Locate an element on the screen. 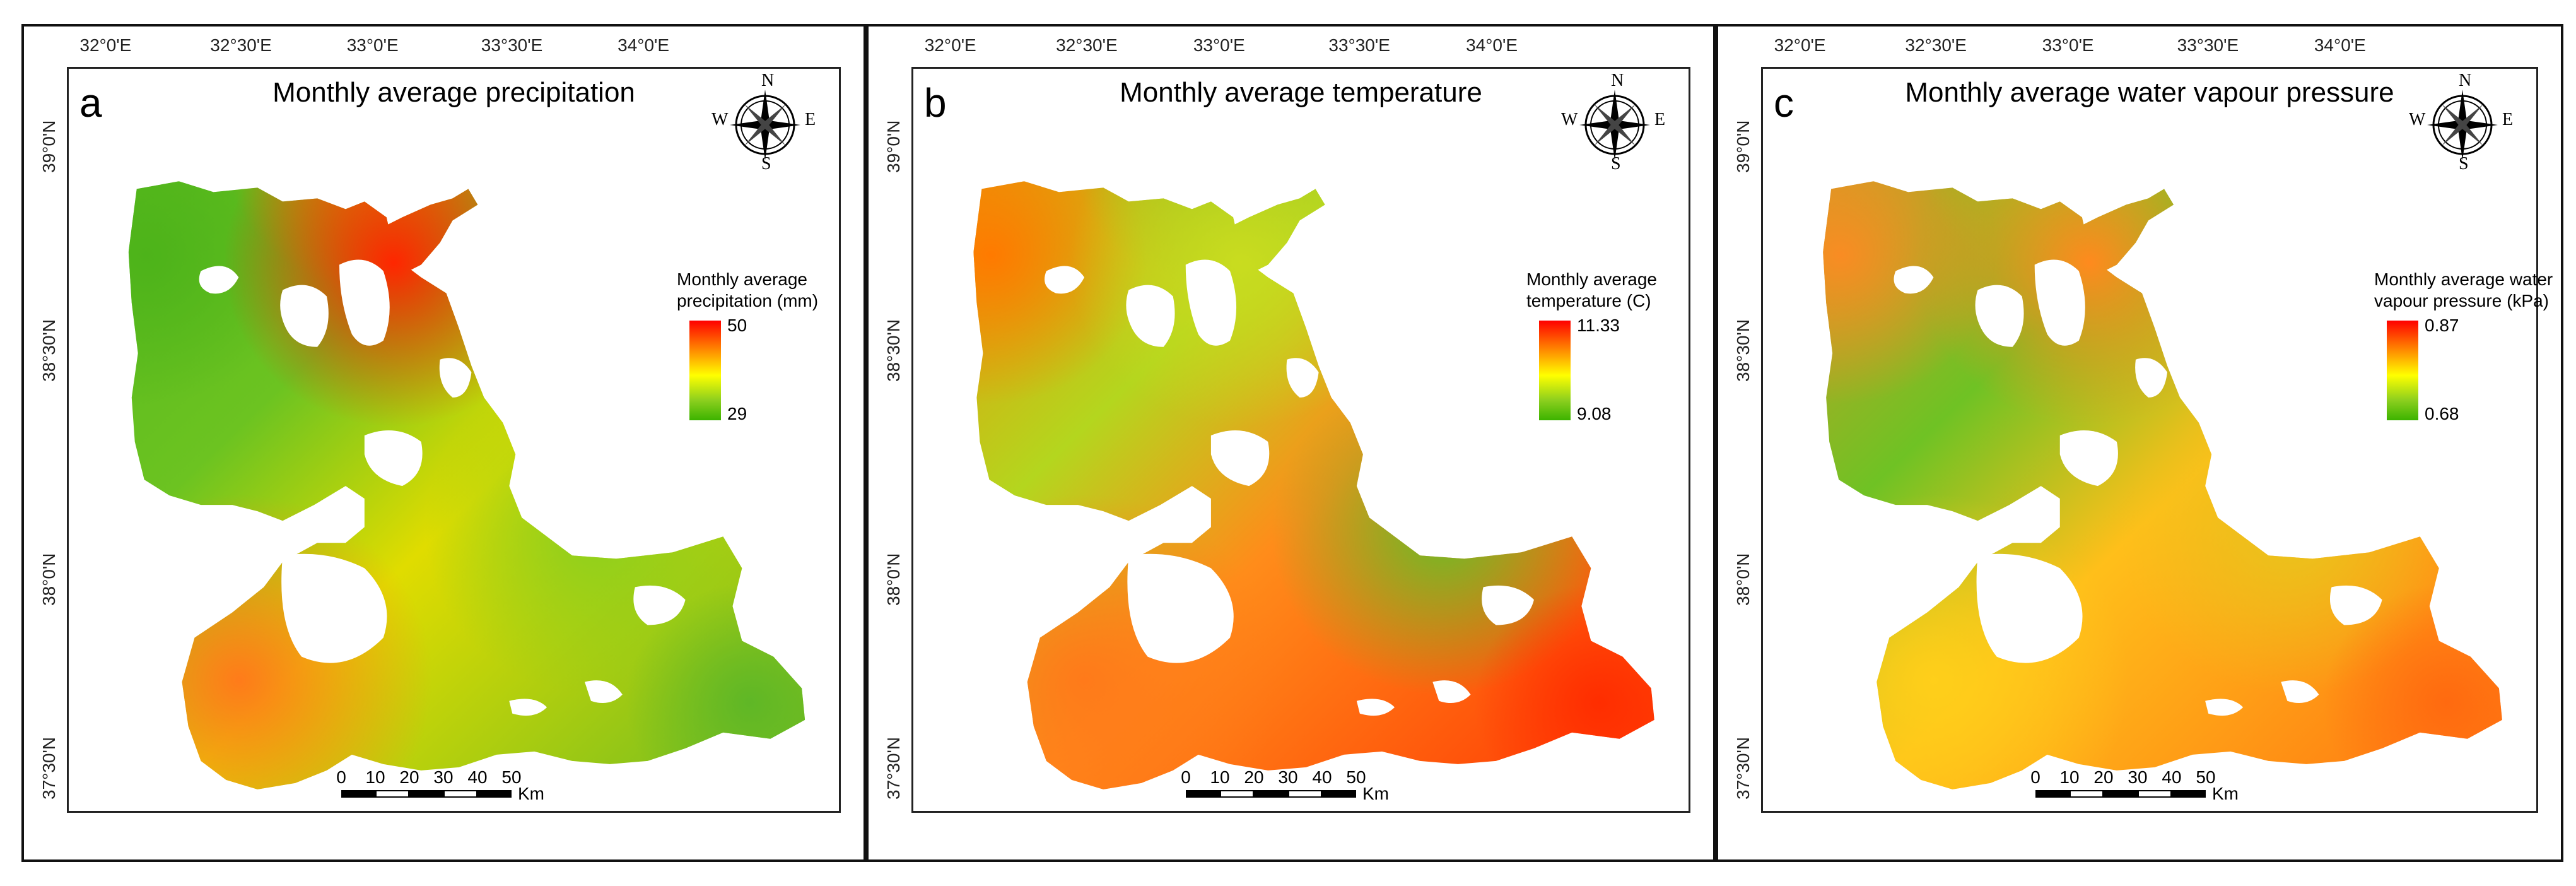 This screenshot has height=886, width=2576. panel-letter: c is located at coordinates (1784, 103).